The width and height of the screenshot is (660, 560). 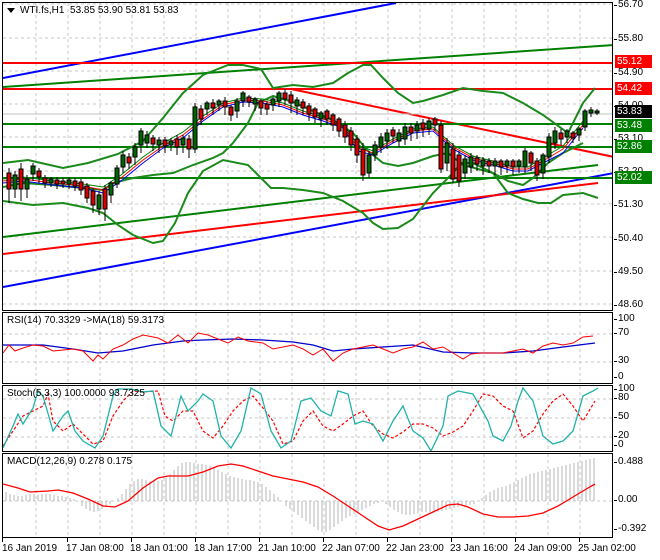 I want to click on stoch-axis: 100 80 50 20 0, so click(x=636, y=417).